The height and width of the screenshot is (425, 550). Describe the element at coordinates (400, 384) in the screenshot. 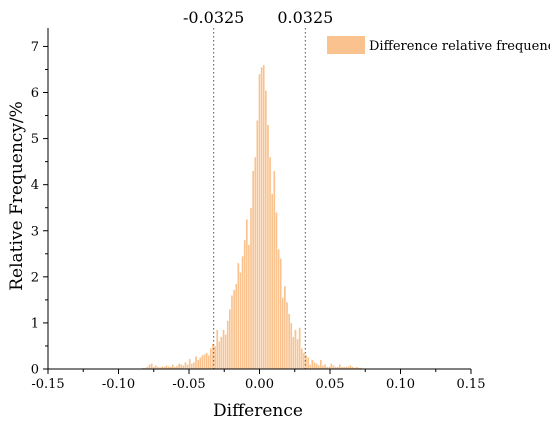

I see `x-tick-label: 0.10` at that location.